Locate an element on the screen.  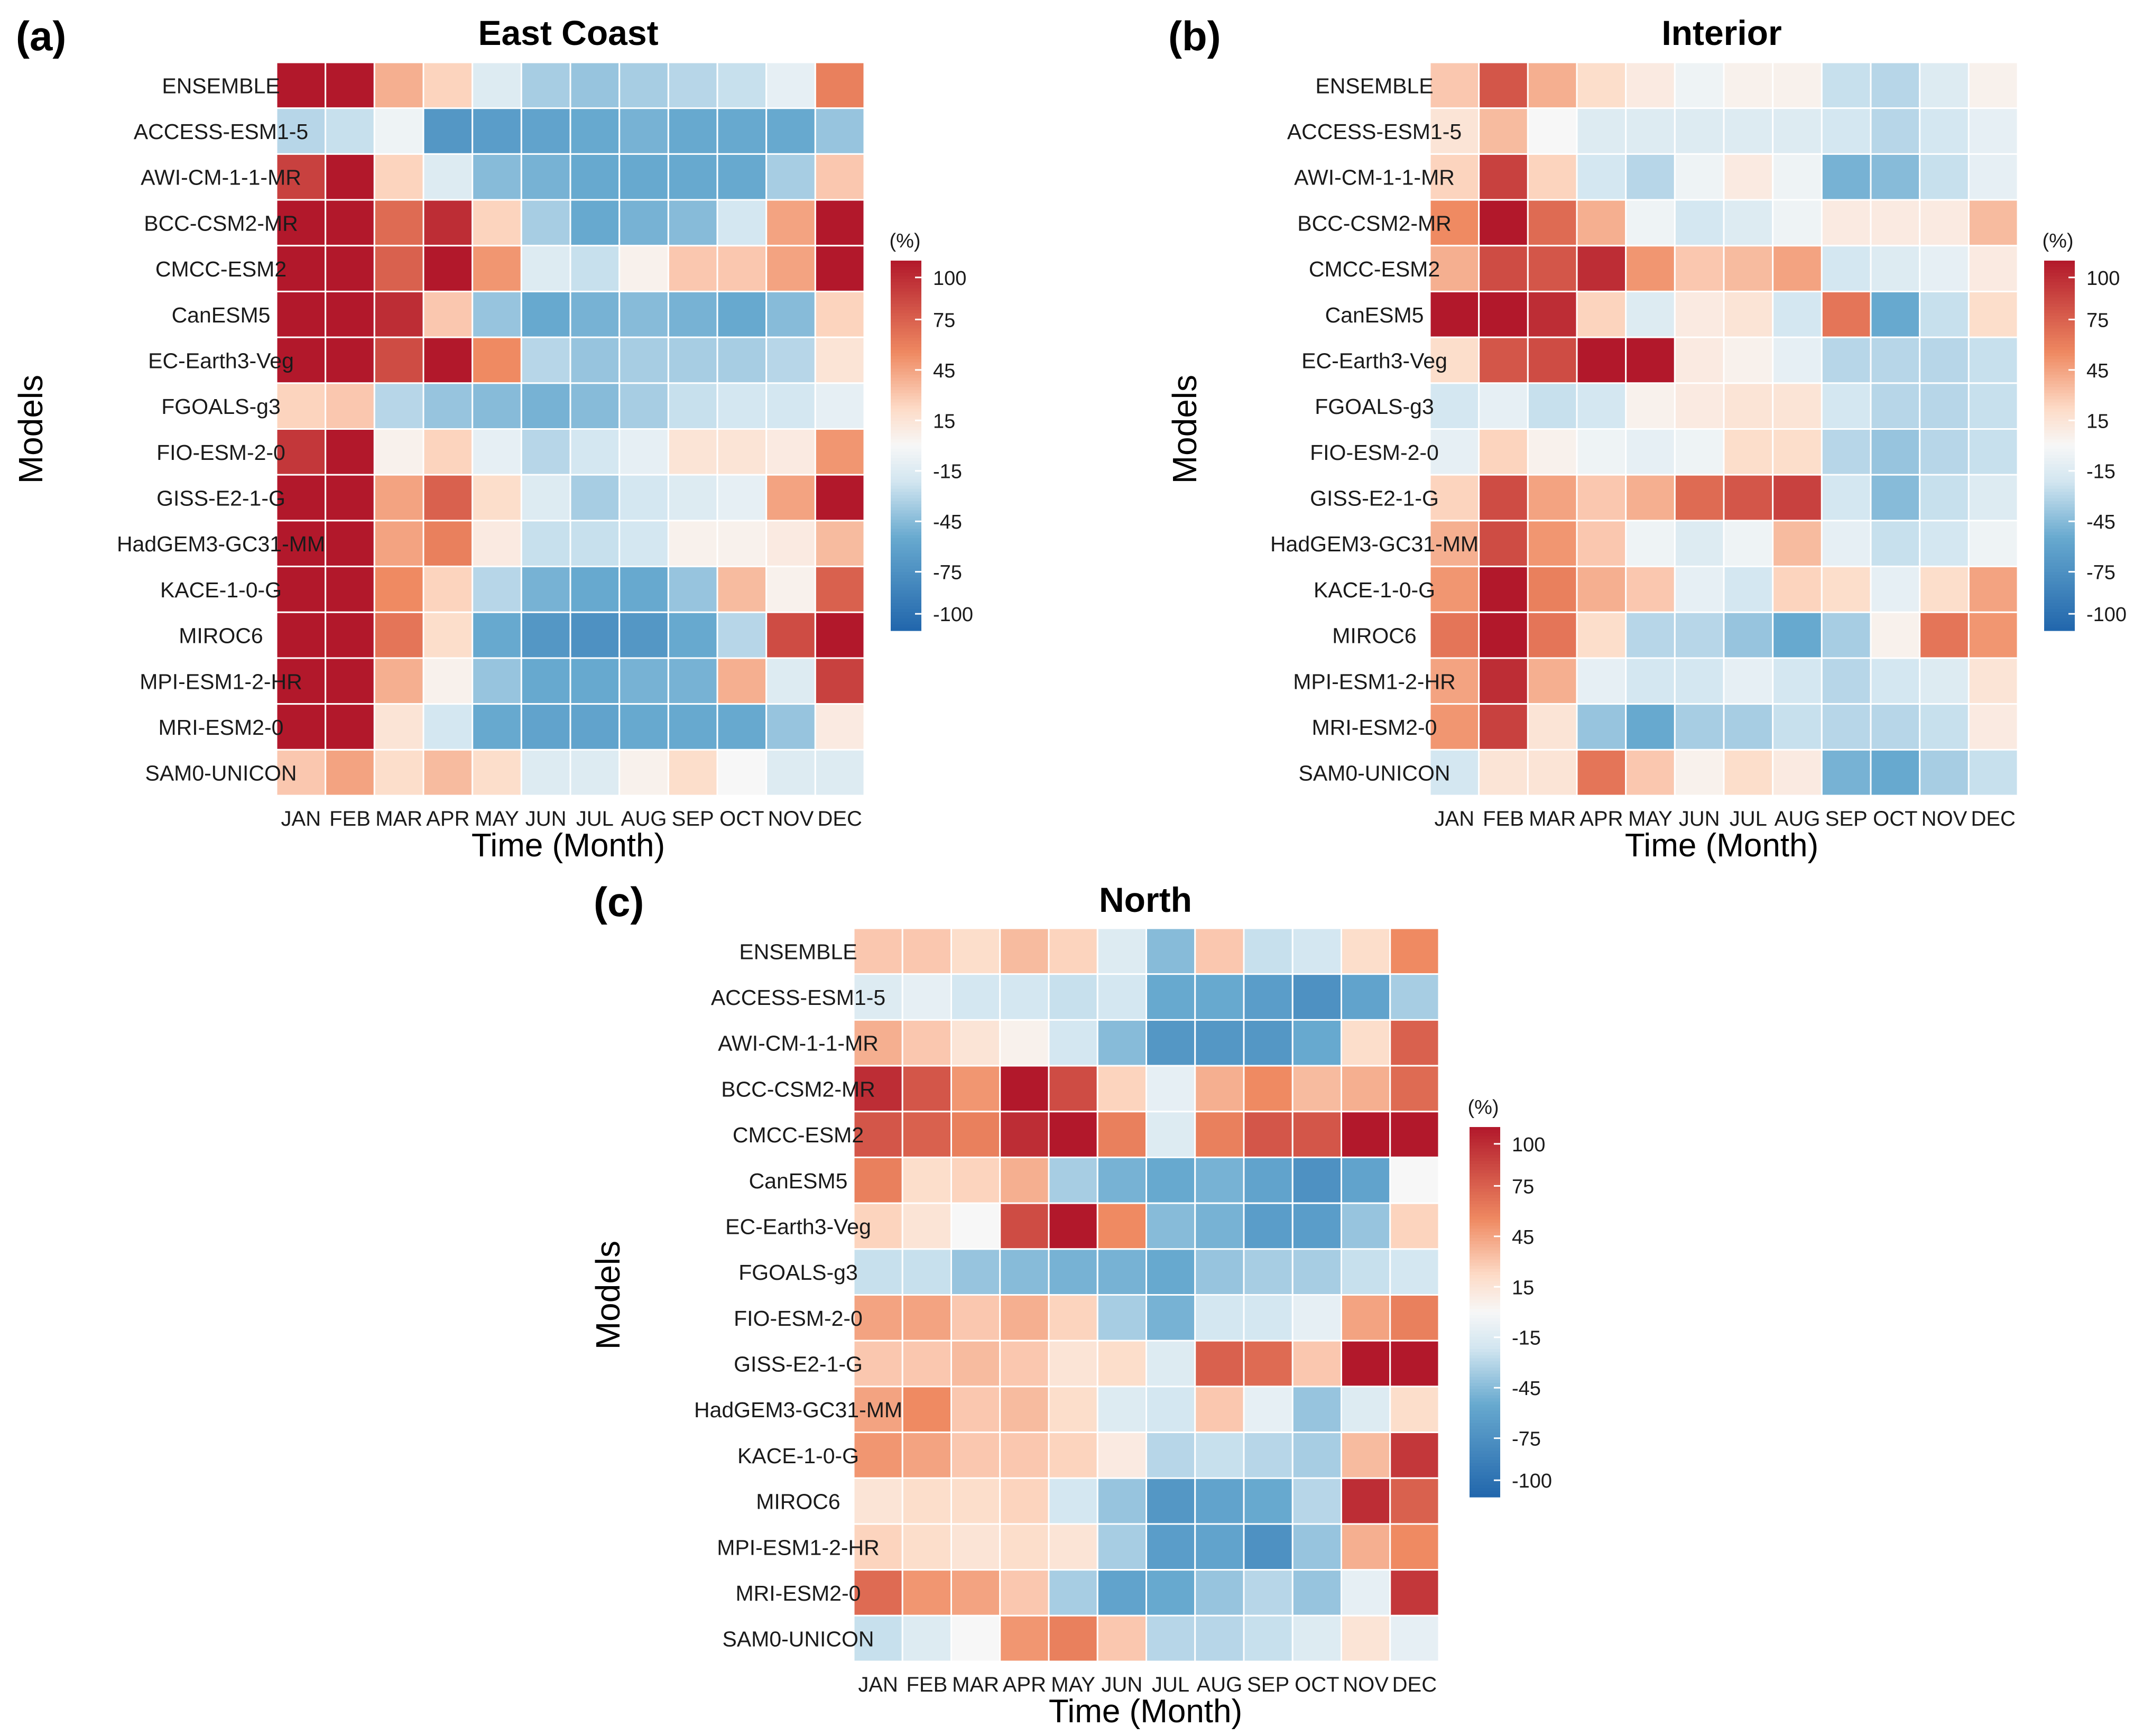
y-tick-label: AWI-CM-1-1-MR is located at coordinates (221, 178).